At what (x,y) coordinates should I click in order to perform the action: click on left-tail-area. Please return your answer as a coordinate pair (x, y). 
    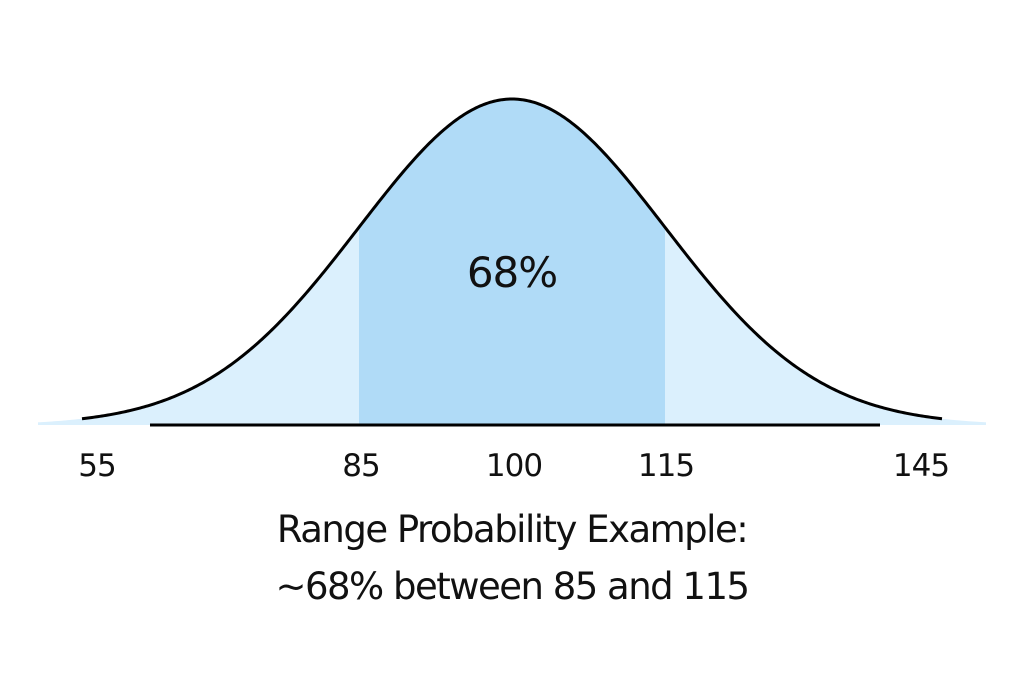
    Looking at the image, I should click on (198, 326).